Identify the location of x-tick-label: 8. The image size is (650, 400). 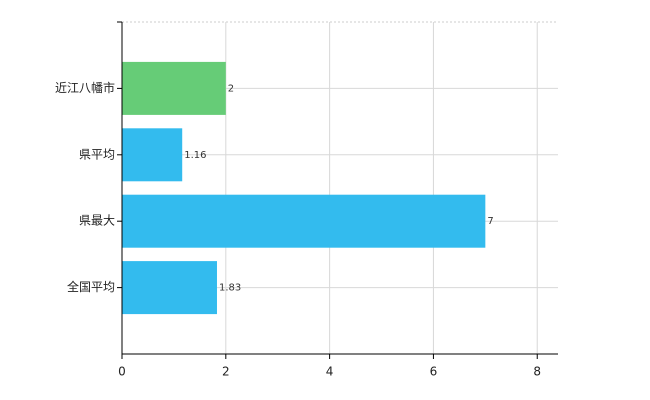
(537, 372).